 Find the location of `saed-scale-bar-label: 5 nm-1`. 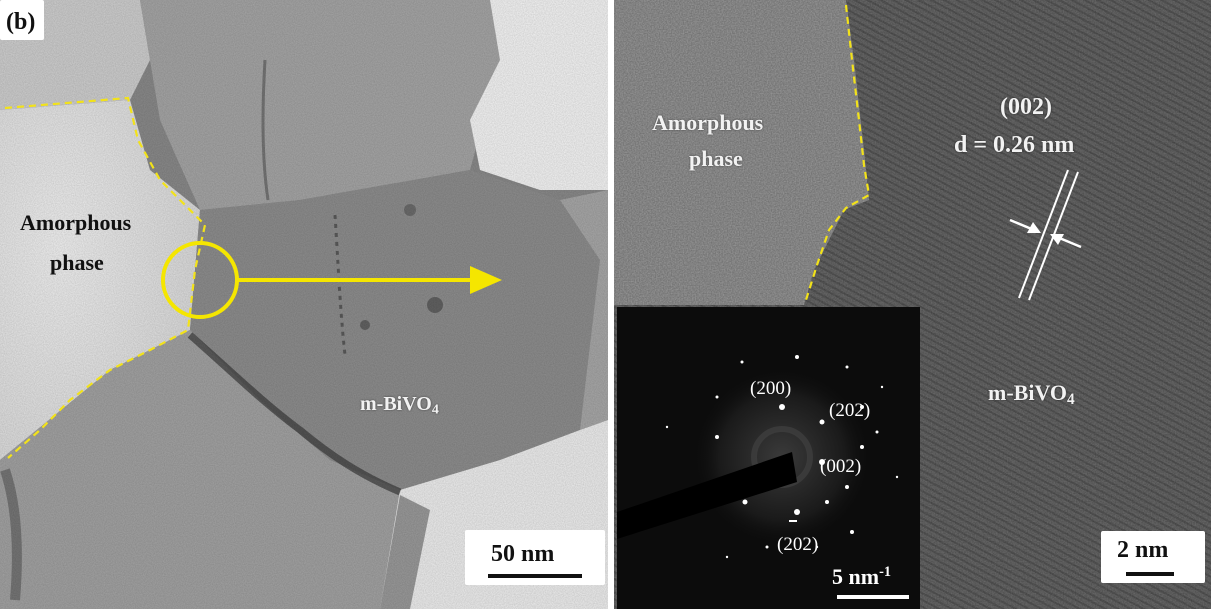

saed-scale-bar-label: 5 nm-1 is located at coordinates (861, 576).